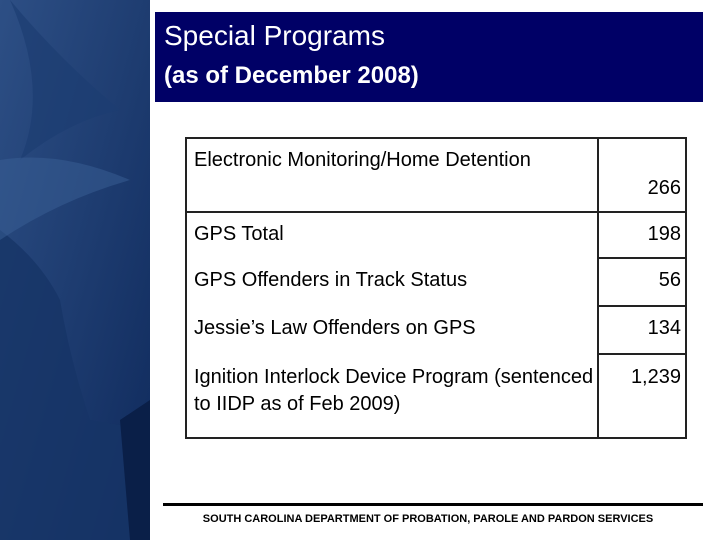 Image resolution: width=720 pixels, height=540 pixels. I want to click on row-label: Jessie’s Law Offenders on GPS, so click(335, 328).